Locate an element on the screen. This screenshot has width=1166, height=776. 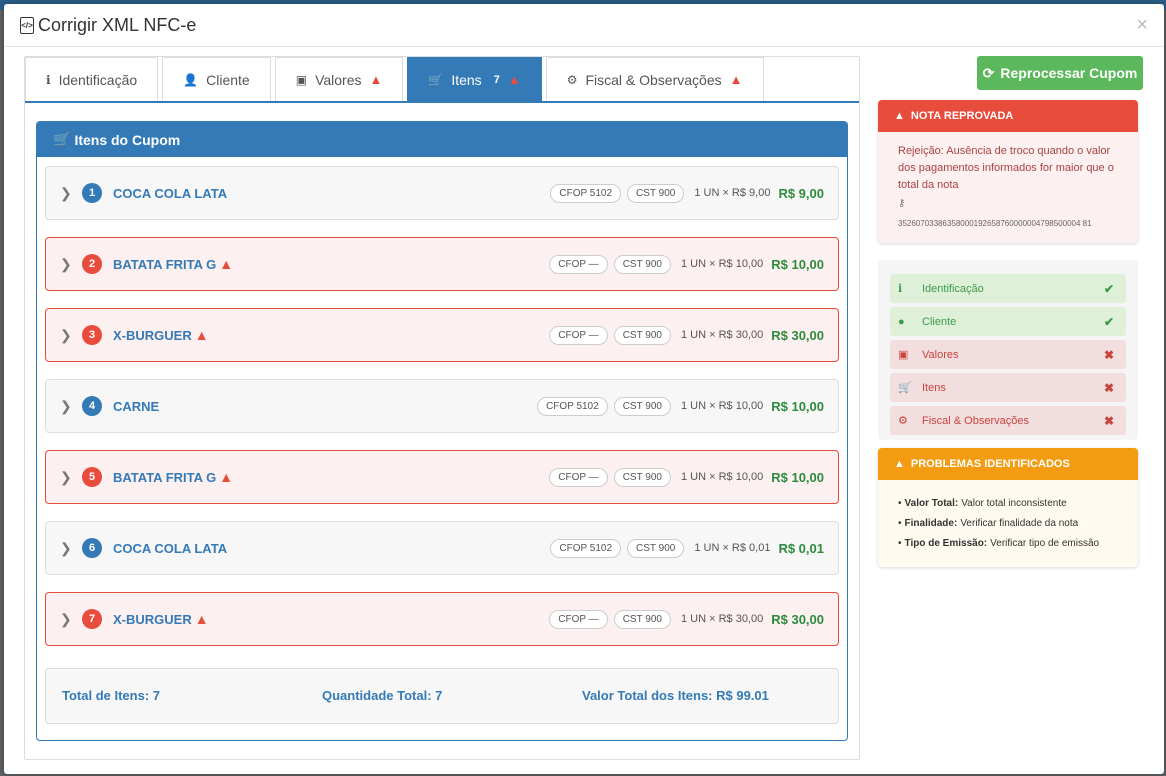
tab-fiscal-observacoes: ⚙ Fiscal & Observações ▲ is located at coordinates (654, 79).